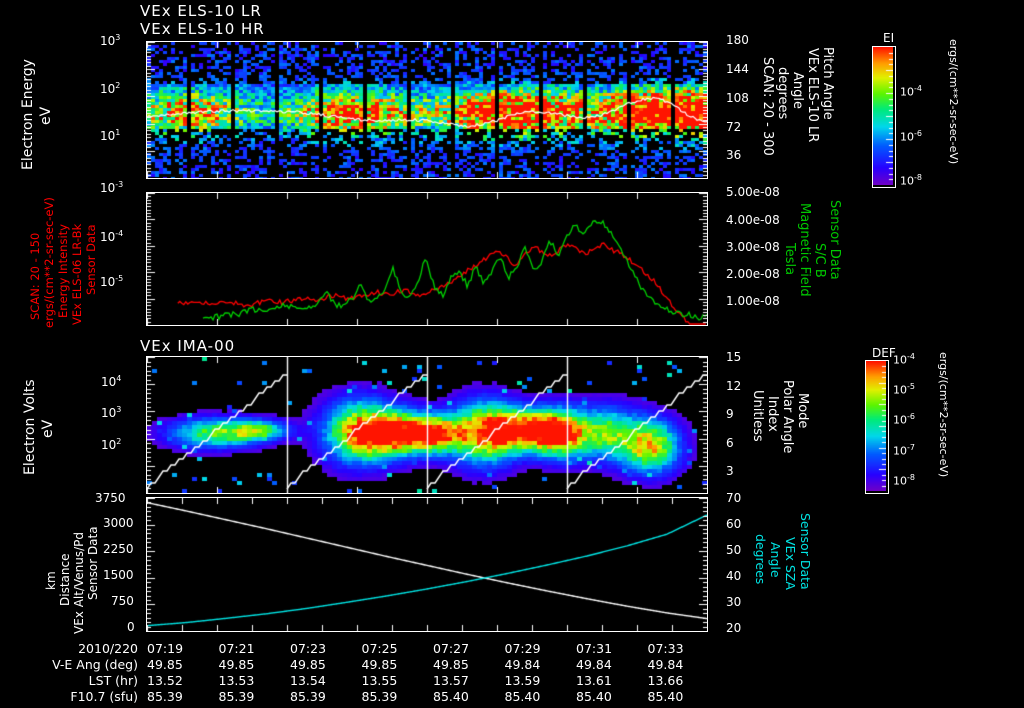 This screenshot has height=708, width=1024. I want to click on table-cell-ve_ang-6: 49.84, so click(594, 664).